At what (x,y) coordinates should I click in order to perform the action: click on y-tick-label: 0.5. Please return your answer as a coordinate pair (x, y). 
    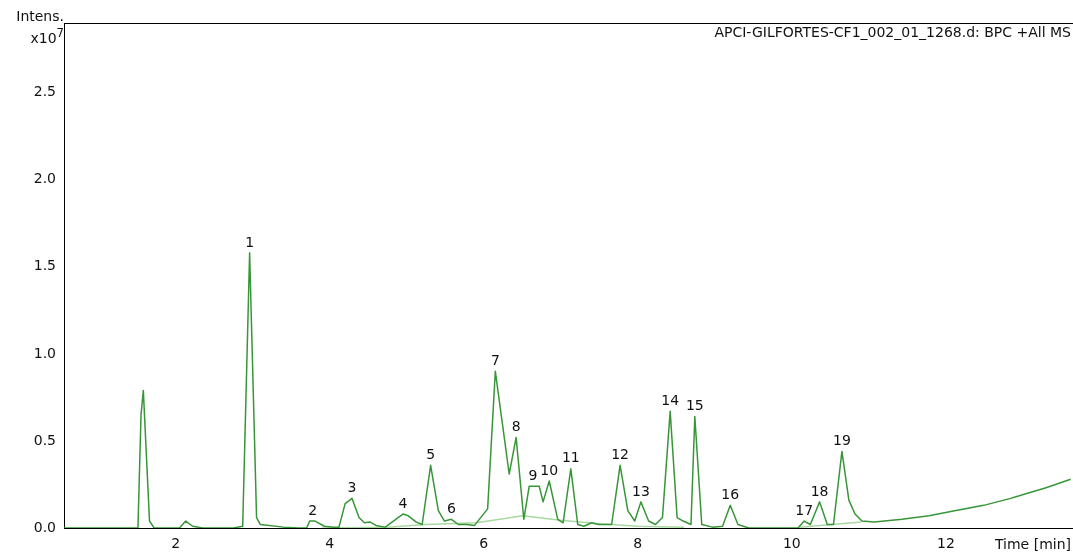
    Looking at the image, I should click on (44, 439).